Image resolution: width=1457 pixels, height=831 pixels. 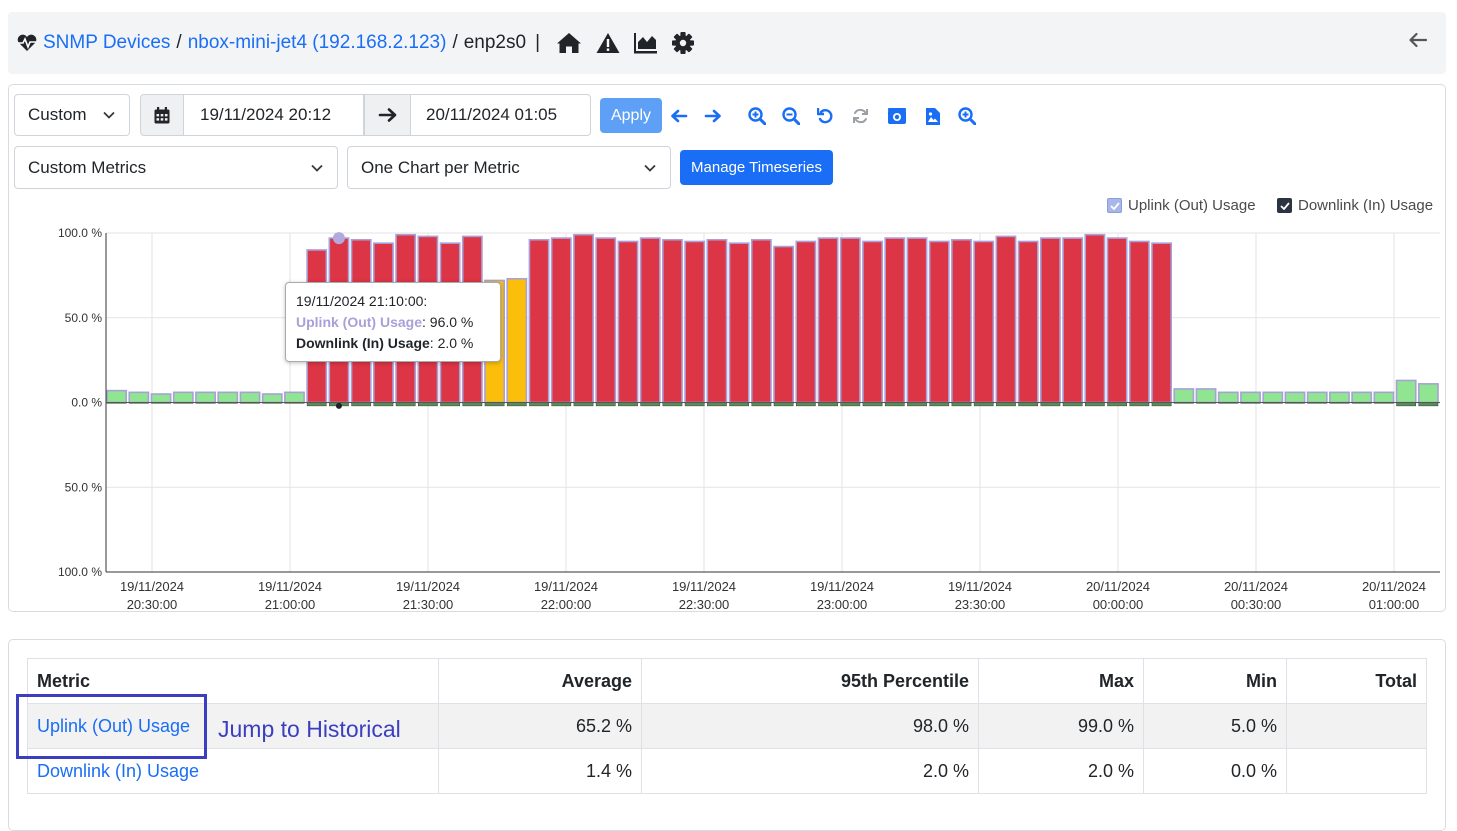 I want to click on legend-uplink: Uplink (Out) Usage, so click(x=1181, y=205).